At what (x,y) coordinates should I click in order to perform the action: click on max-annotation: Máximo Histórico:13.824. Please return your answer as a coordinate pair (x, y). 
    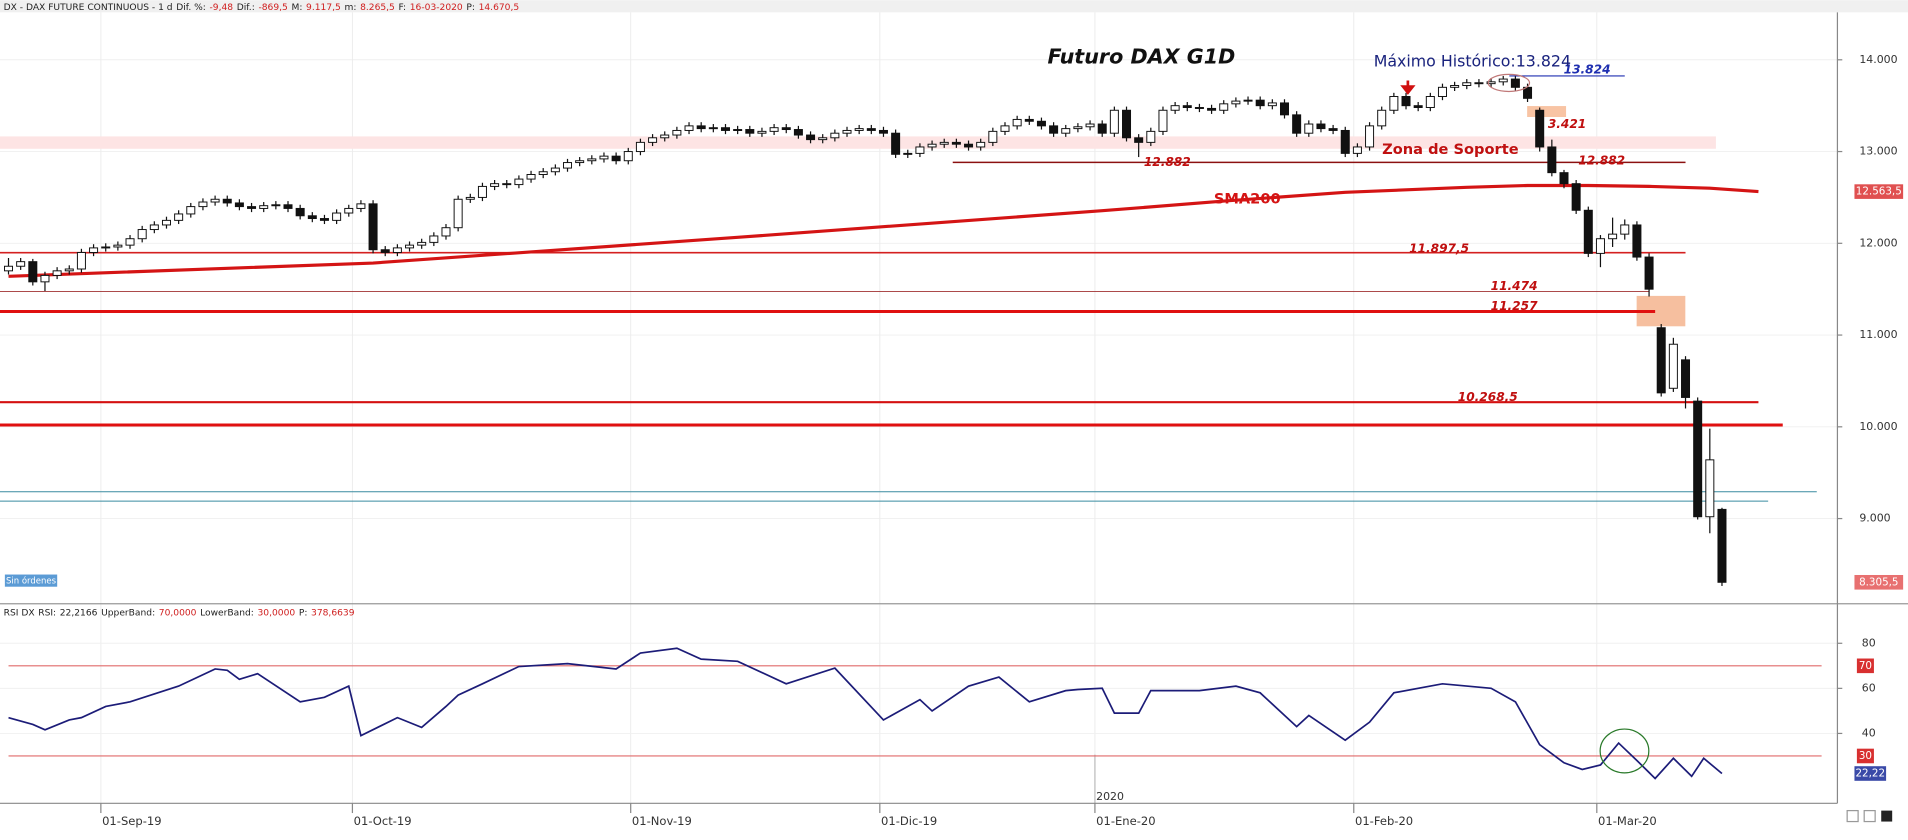
    Looking at the image, I should click on (1472, 61).